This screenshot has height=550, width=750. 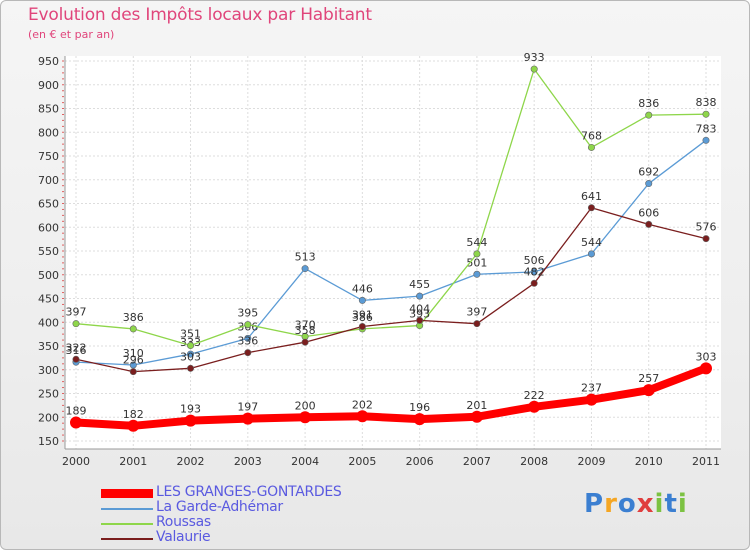 What do you see at coordinates (48, 441) in the screenshot?
I see `y-tick-label: 150` at bounding box center [48, 441].